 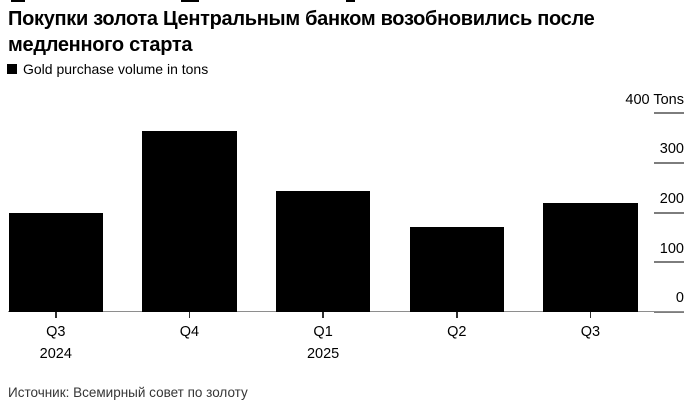 What do you see at coordinates (189, 332) in the screenshot?
I see `x-axis-label: Q4` at bounding box center [189, 332].